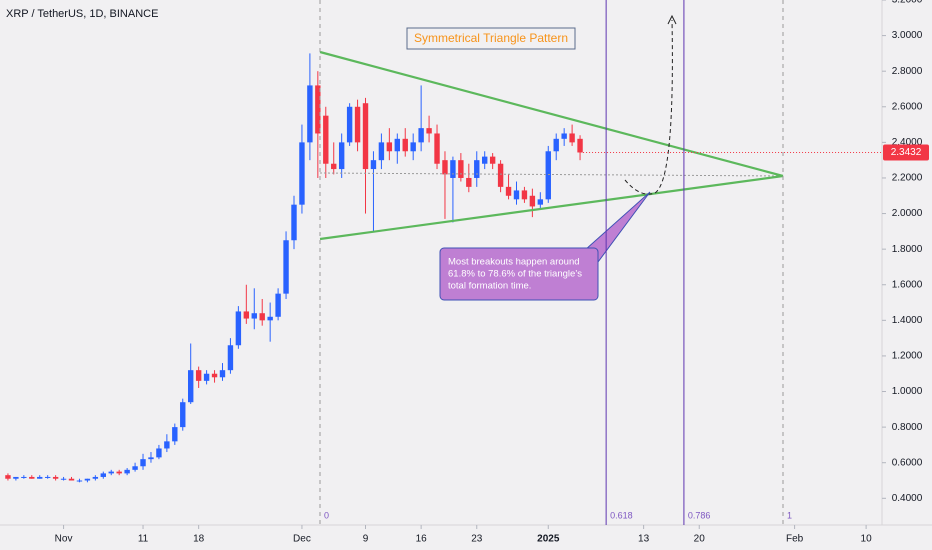  Describe the element at coordinates (422, 539) in the screenshot. I see `x-tick-label: 16` at that location.